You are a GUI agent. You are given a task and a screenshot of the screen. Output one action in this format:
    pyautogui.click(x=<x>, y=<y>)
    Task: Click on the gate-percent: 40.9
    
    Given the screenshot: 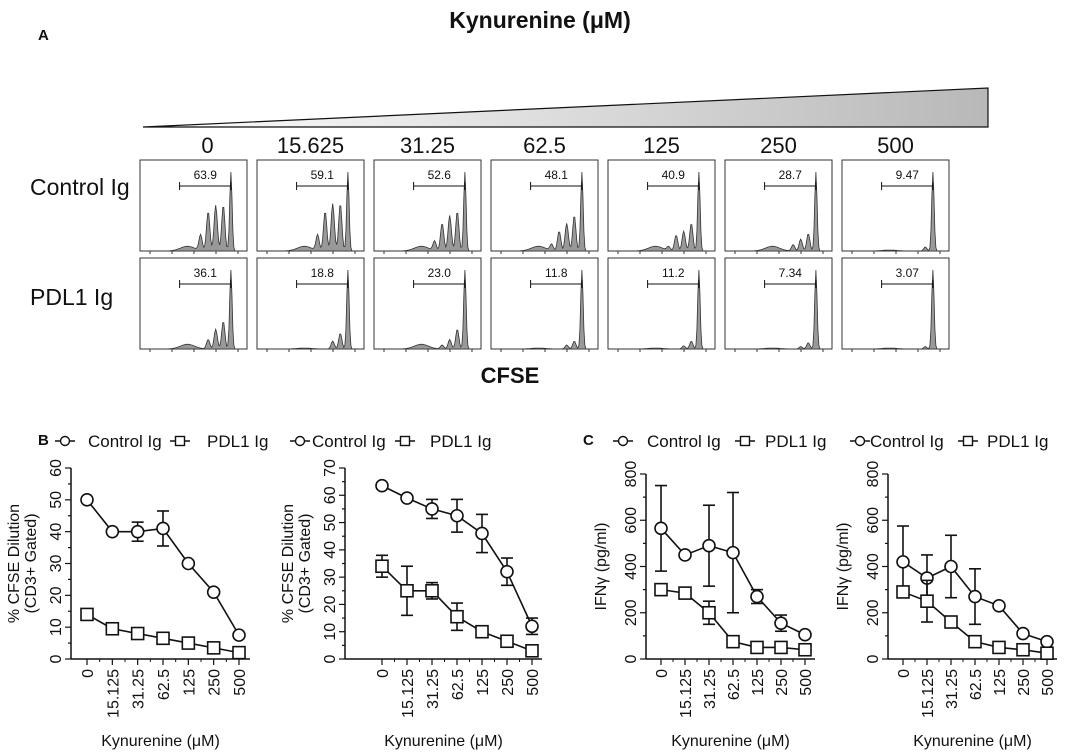 What is the action you would take?
    pyautogui.click(x=674, y=175)
    